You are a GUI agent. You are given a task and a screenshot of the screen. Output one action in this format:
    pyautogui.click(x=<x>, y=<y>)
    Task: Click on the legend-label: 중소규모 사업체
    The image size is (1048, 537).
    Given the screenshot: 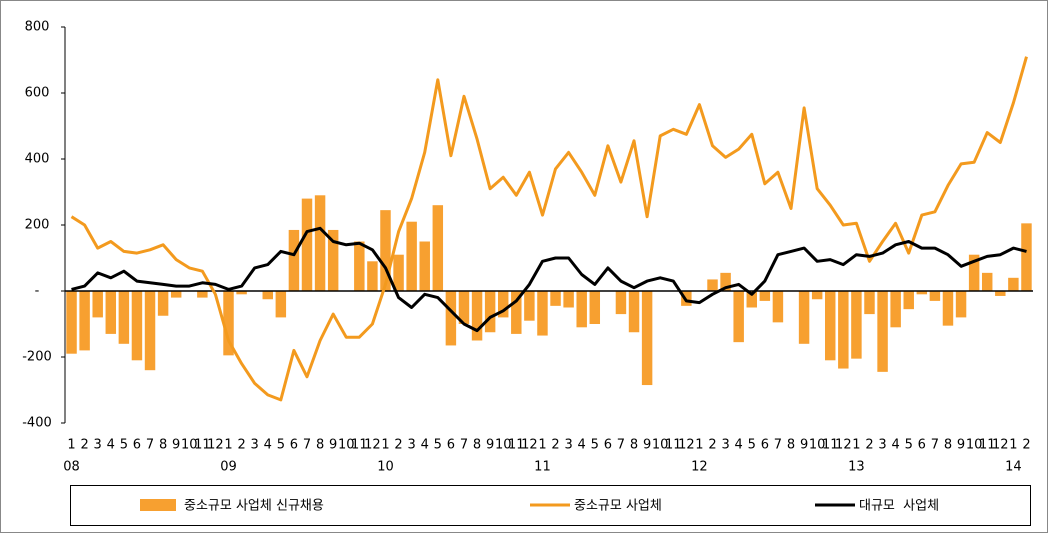 What is the action you would take?
    pyautogui.click(x=618, y=506)
    